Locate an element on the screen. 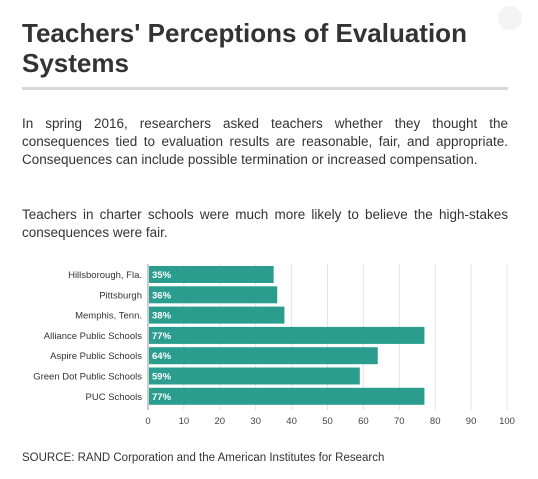  data-label-1: 36% is located at coordinates (162, 295).